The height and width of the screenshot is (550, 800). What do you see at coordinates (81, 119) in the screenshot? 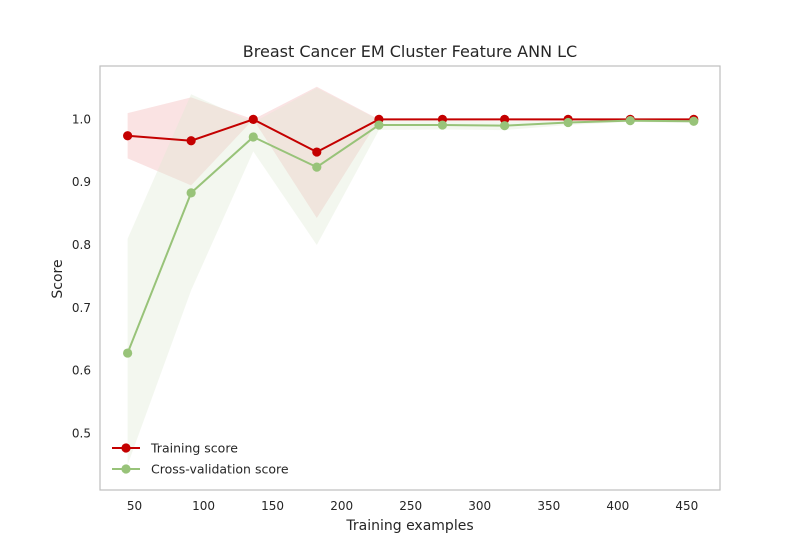
I see `y-tick-label: 1.0` at bounding box center [81, 119].